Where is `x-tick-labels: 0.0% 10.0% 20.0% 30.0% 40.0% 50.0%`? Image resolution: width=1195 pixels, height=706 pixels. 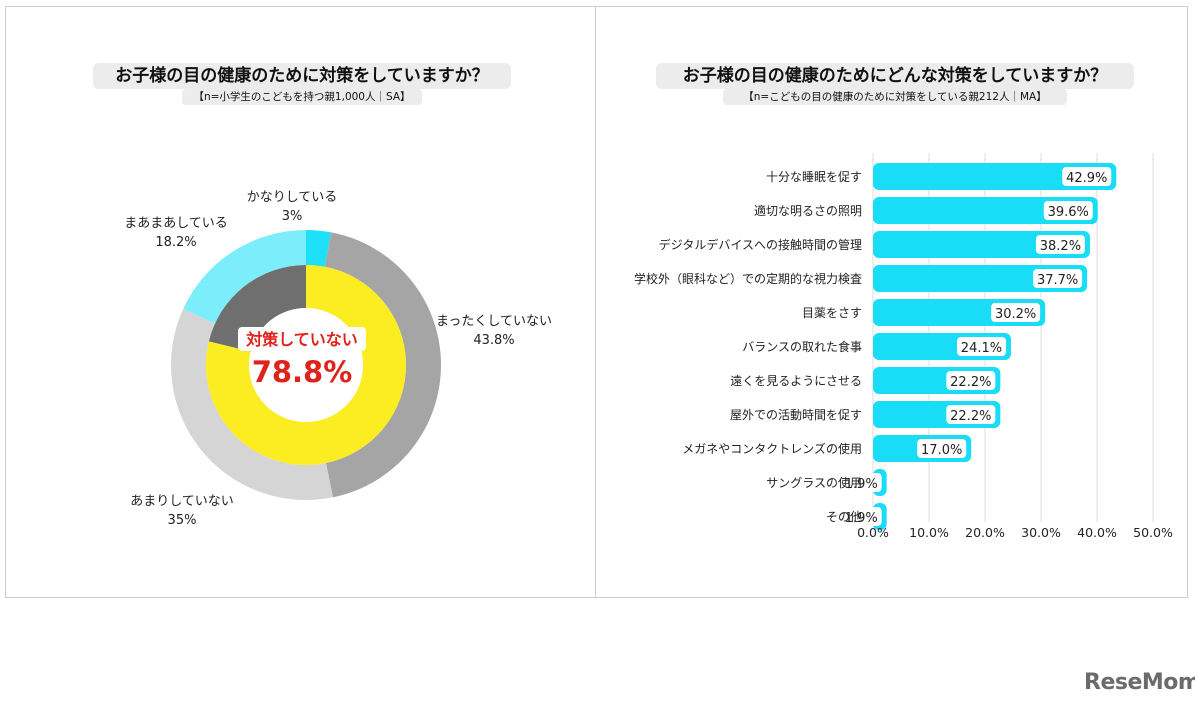
x-tick-labels: 0.0% 10.0% 20.0% 30.0% 40.0% 50.0% is located at coordinates (1015, 532).